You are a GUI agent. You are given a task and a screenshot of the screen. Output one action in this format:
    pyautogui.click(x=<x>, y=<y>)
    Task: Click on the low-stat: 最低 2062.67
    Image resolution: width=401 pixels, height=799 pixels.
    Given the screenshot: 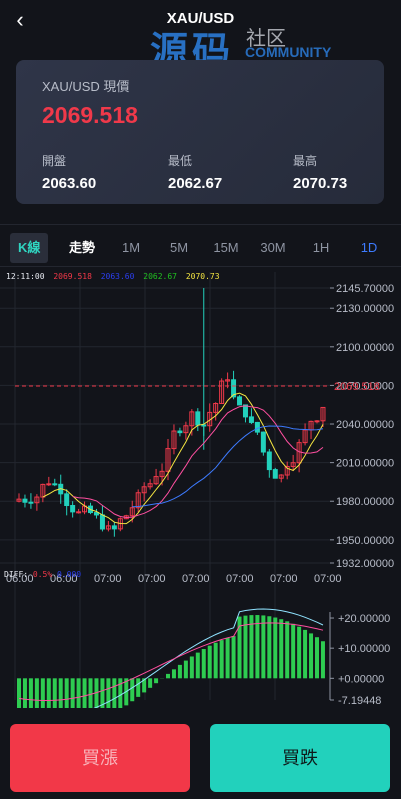 What is the action you would take?
    pyautogui.click(x=195, y=172)
    